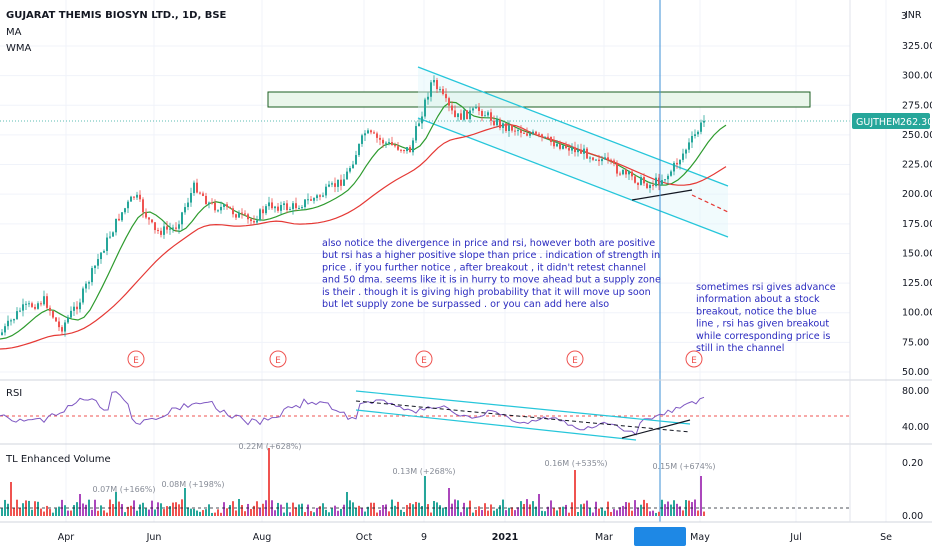 The width and height of the screenshot is (932, 550). I want to click on support-line, so click(662, 195).